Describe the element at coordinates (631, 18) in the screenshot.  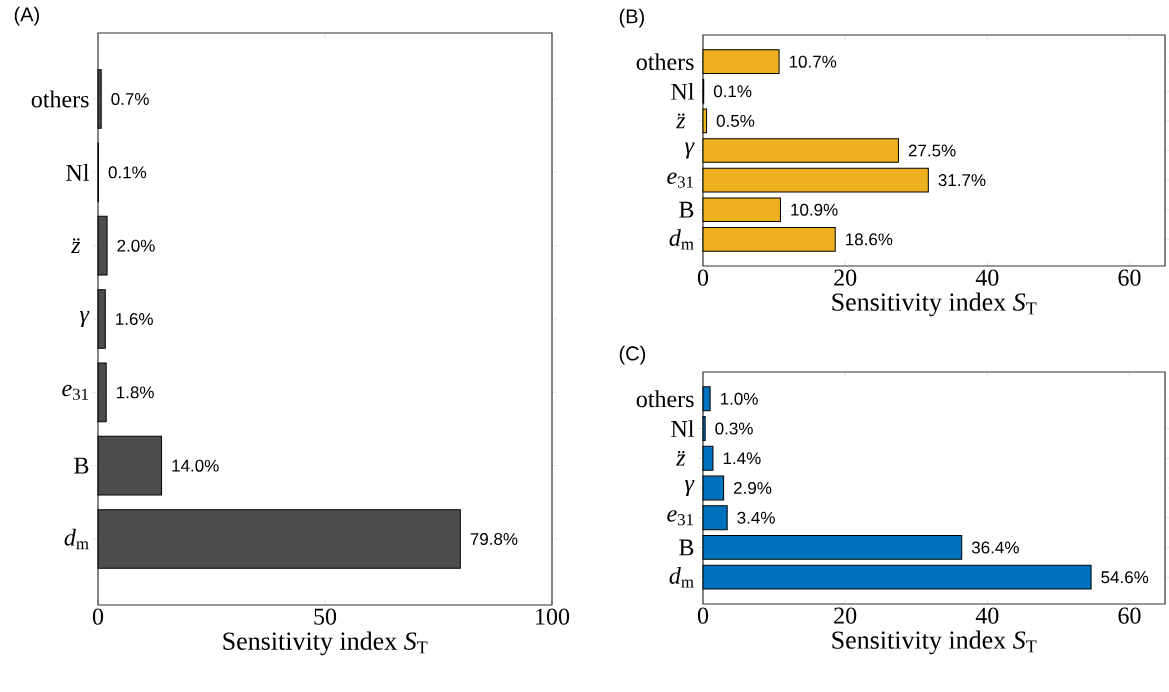
I see `chart-title: (B)` at that location.